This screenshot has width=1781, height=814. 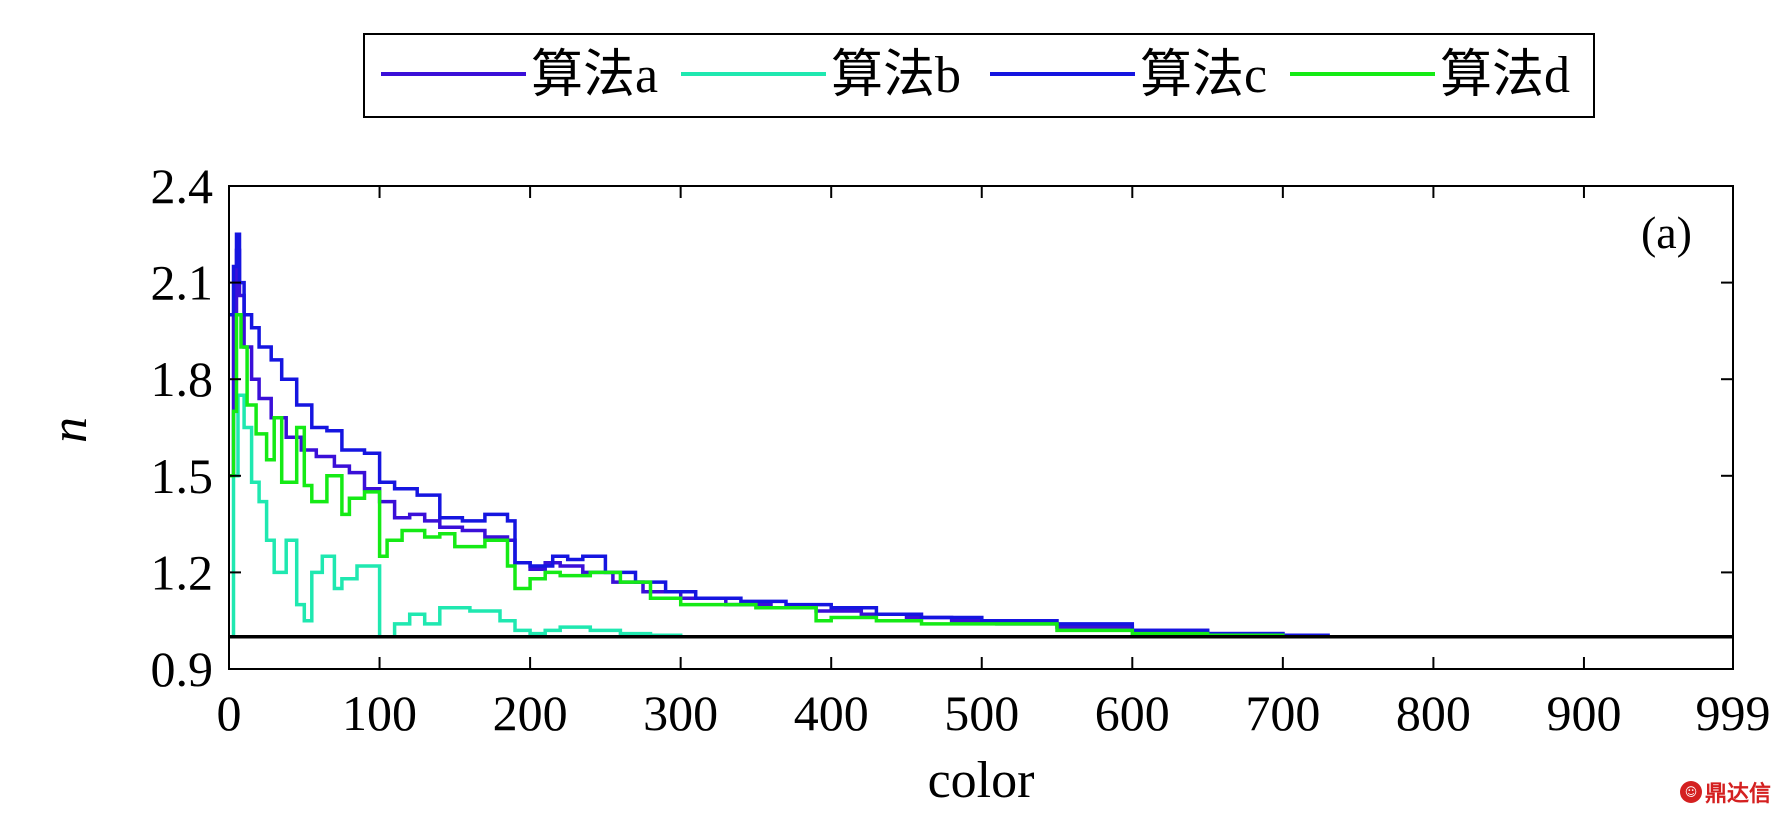 I want to click on x-tick-label: 800, so click(x=1433, y=713).